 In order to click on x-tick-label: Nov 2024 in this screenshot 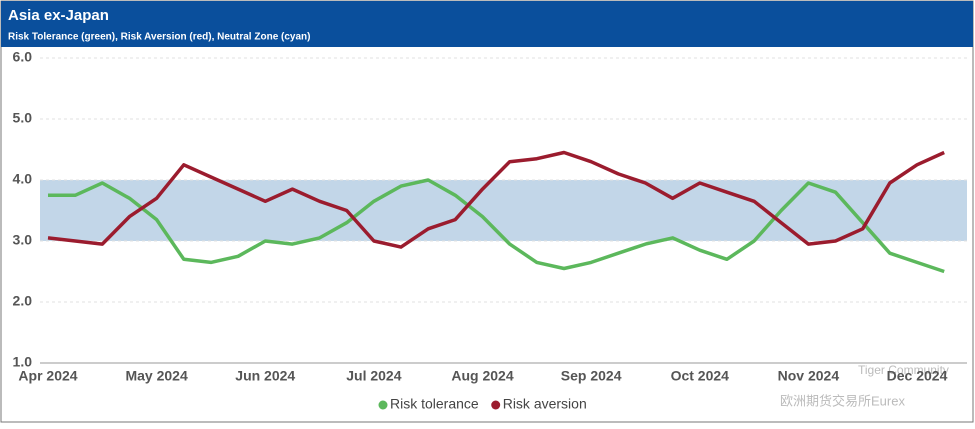, I will do `click(809, 376)`.